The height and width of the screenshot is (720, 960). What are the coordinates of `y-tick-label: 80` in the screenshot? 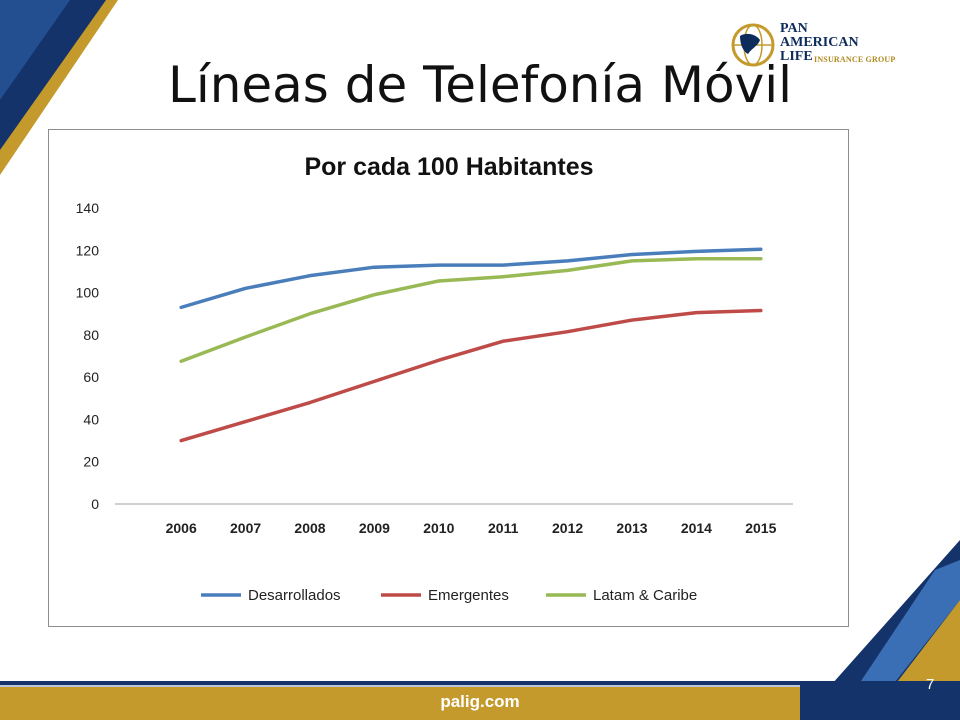 It's located at (91, 335).